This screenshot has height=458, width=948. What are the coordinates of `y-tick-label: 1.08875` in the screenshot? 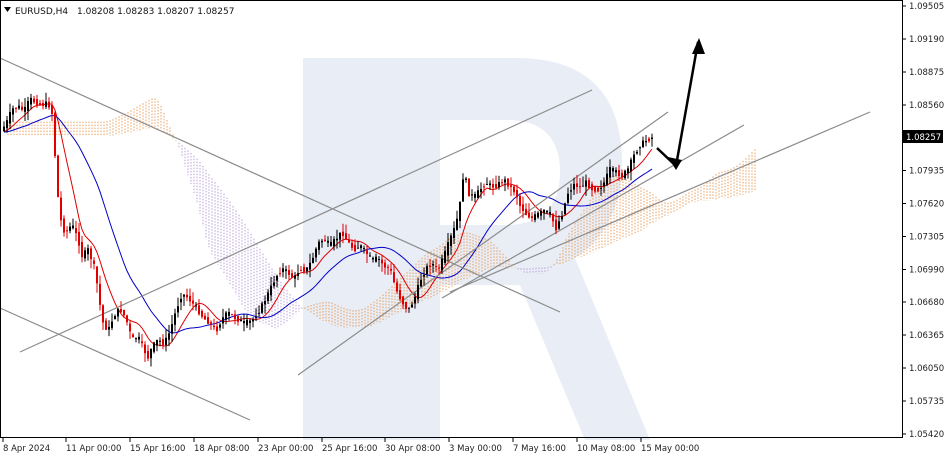 It's located at (926, 73).